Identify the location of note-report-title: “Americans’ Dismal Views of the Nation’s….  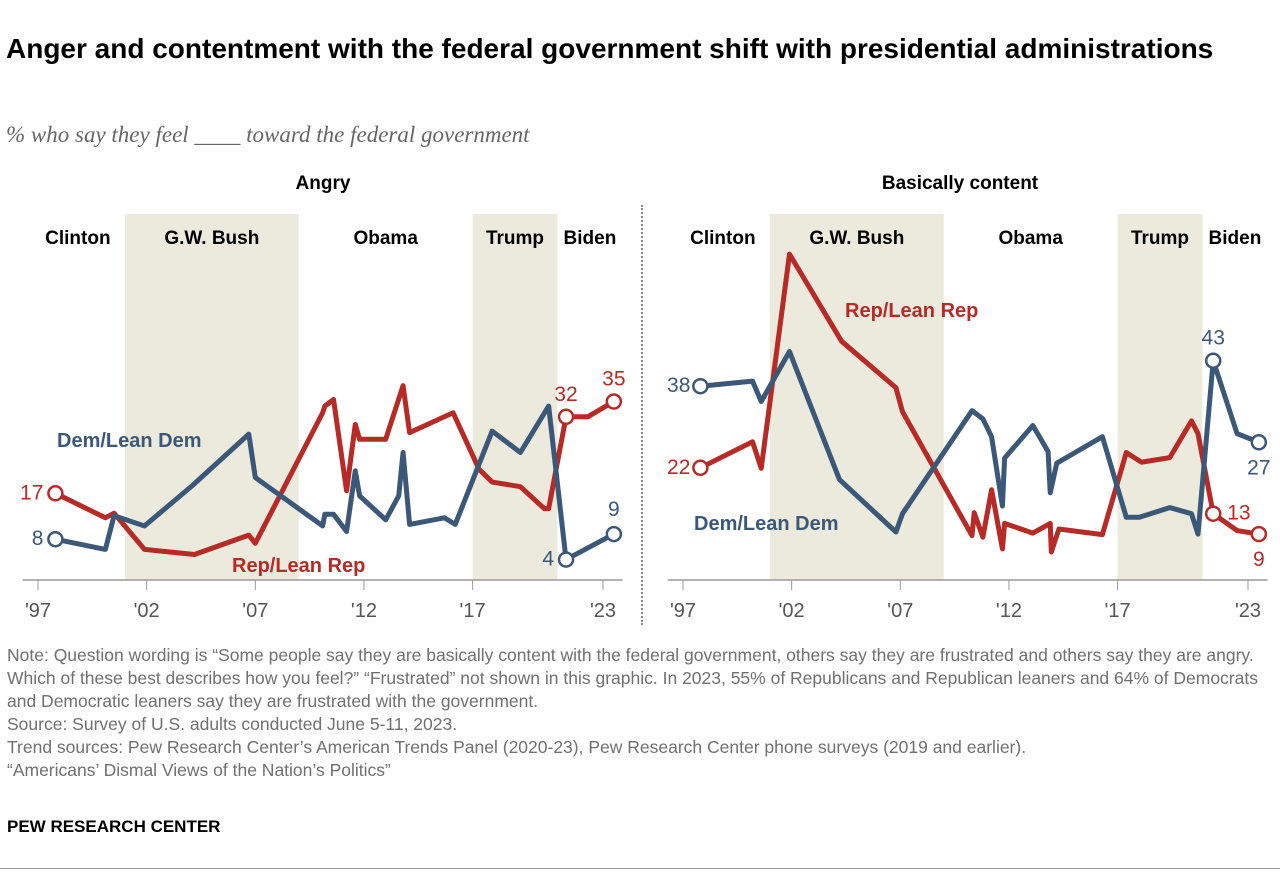
(199, 770).